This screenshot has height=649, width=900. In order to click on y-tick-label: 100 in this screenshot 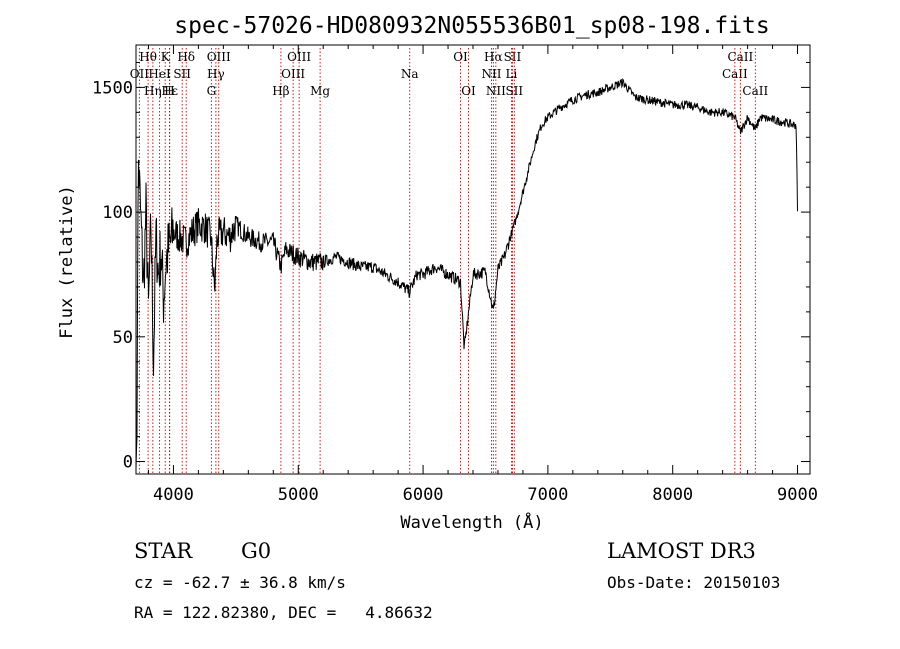, I will do `click(117, 213)`.